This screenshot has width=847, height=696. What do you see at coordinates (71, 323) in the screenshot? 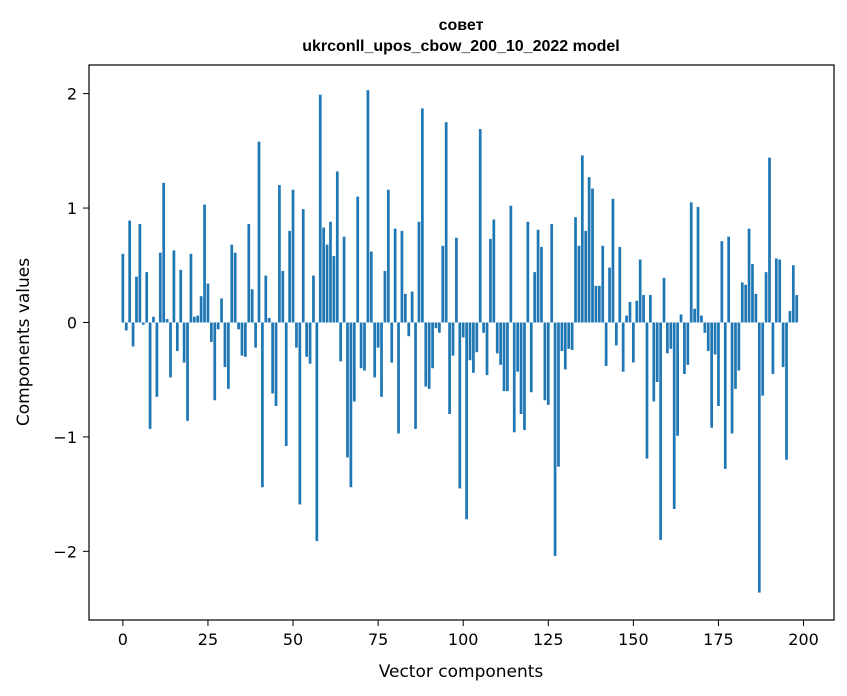
I see `y-axis-ticks: −2 −1 0 1 2` at bounding box center [71, 323].